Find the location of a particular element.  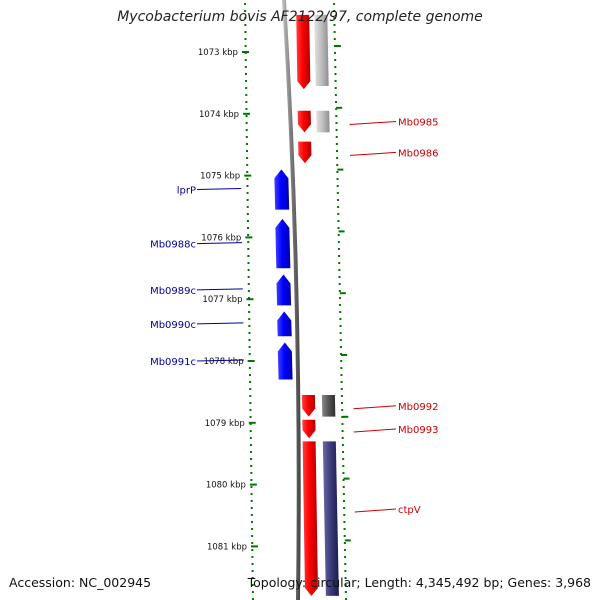

gene-arrow-Mb0985 is located at coordinates (304, 121).